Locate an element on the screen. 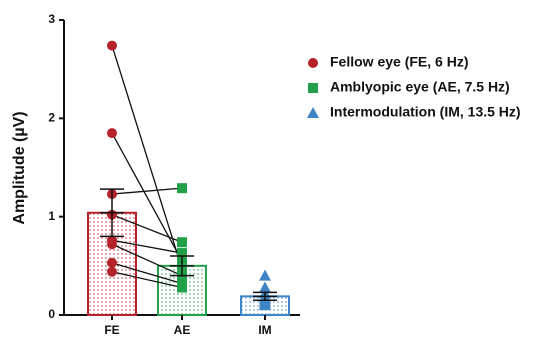 The height and width of the screenshot is (338, 554). y-tick-label: 3 is located at coordinates (51, 19).